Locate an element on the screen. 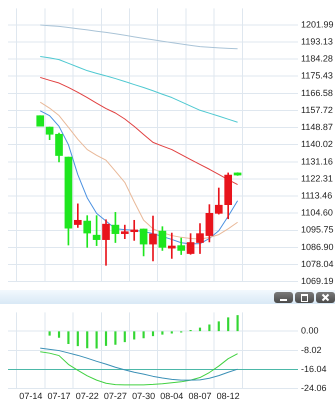  y-tick-label: -24.06 is located at coordinates (314, 388).